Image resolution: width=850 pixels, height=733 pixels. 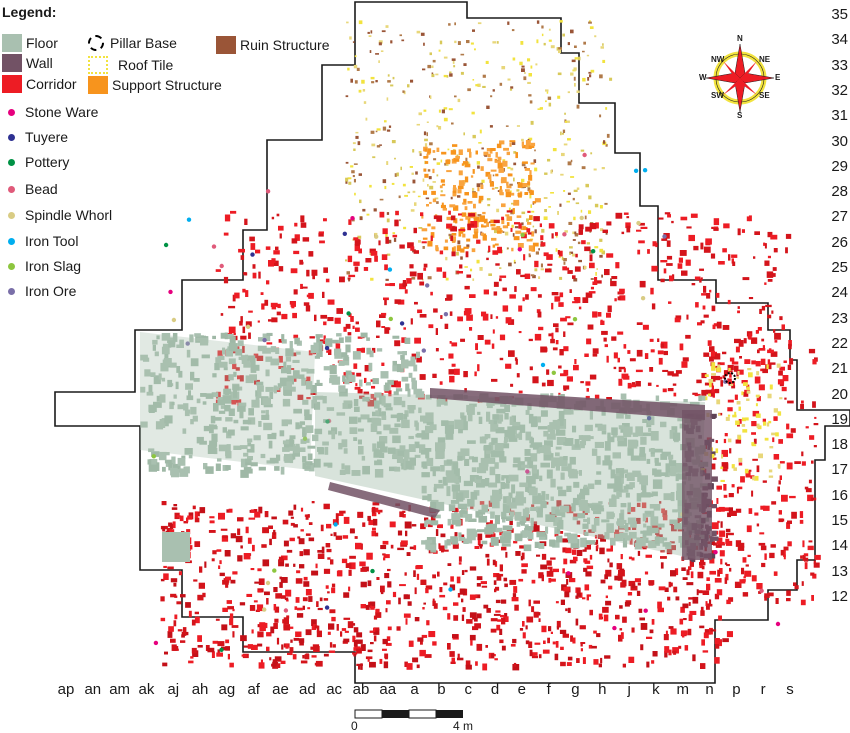 I want to click on roof-tile-fragment, so click(x=750, y=375).